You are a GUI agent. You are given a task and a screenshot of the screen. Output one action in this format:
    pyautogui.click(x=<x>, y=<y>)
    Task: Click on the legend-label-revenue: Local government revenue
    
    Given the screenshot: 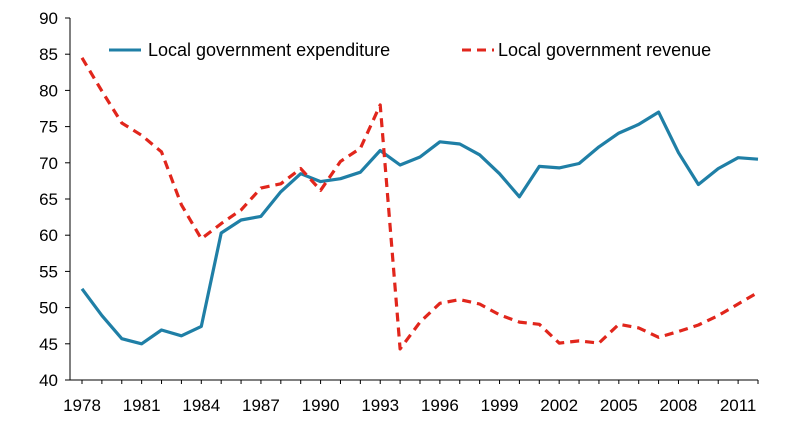 What is the action you would take?
    pyautogui.click(x=604, y=50)
    